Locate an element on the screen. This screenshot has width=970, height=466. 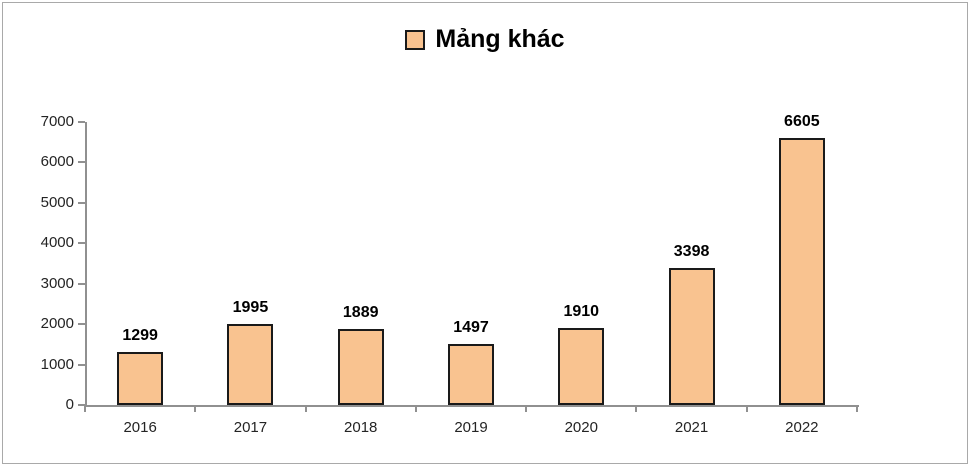
bar-2022 is located at coordinates (801, 271).